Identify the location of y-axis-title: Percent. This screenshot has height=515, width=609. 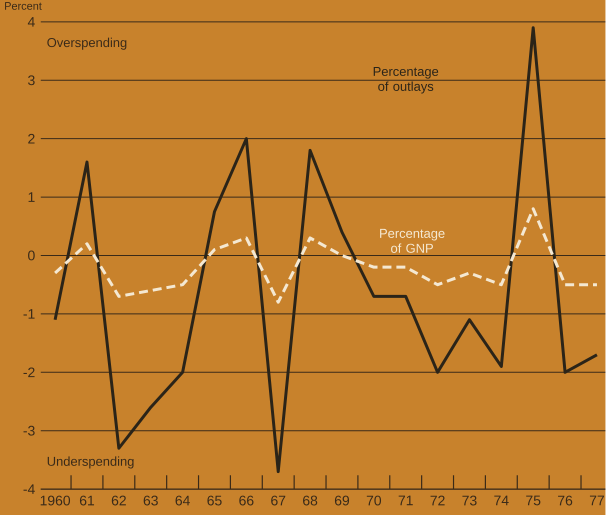
(23, 6).